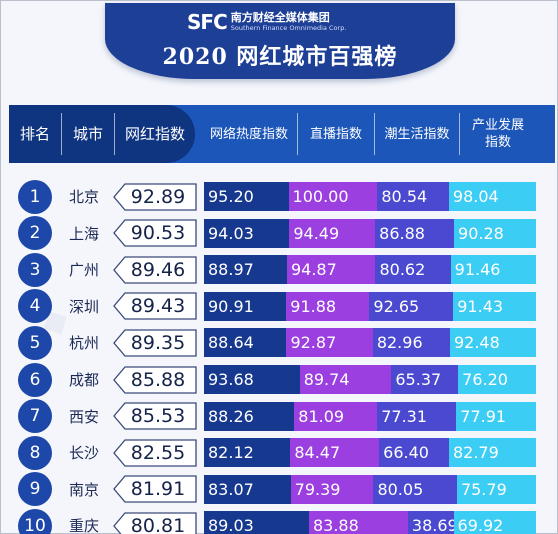 Image resolution: width=558 pixels, height=534 pixels. What do you see at coordinates (328, 306) in the screenshot?
I see `bar-segment: 91.88` at bounding box center [328, 306].